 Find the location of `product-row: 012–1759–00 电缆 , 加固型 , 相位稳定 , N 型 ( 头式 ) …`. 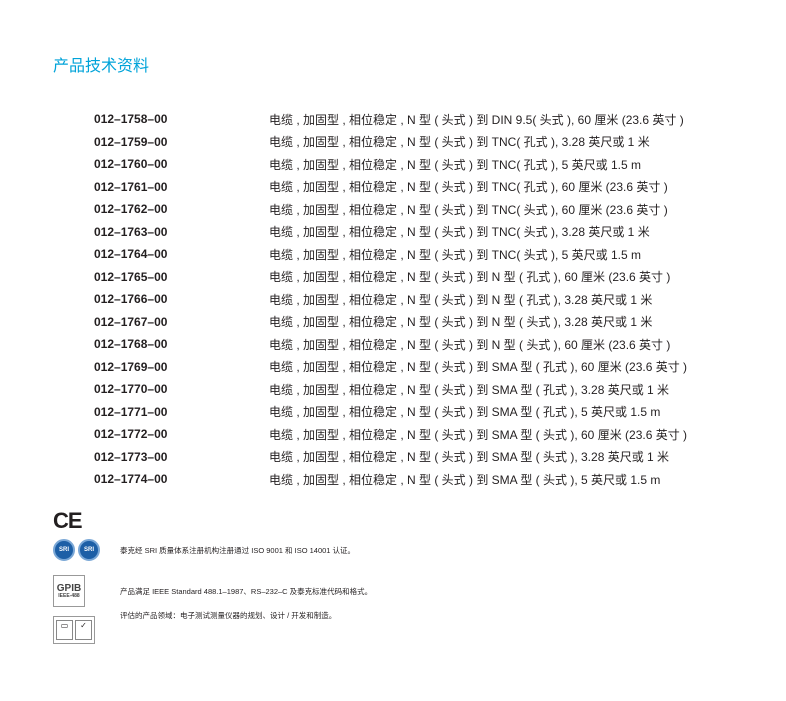

product-row: 012–1759–00 电缆 , 加固型 , 相位稳定 , N 型 ( 头式 ) … is located at coordinates (390, 142).